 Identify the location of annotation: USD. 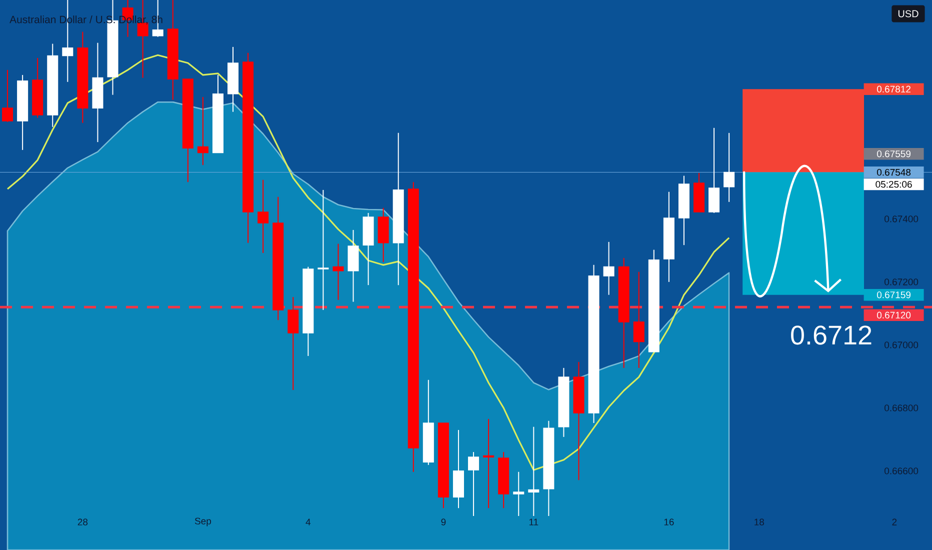
(908, 14).